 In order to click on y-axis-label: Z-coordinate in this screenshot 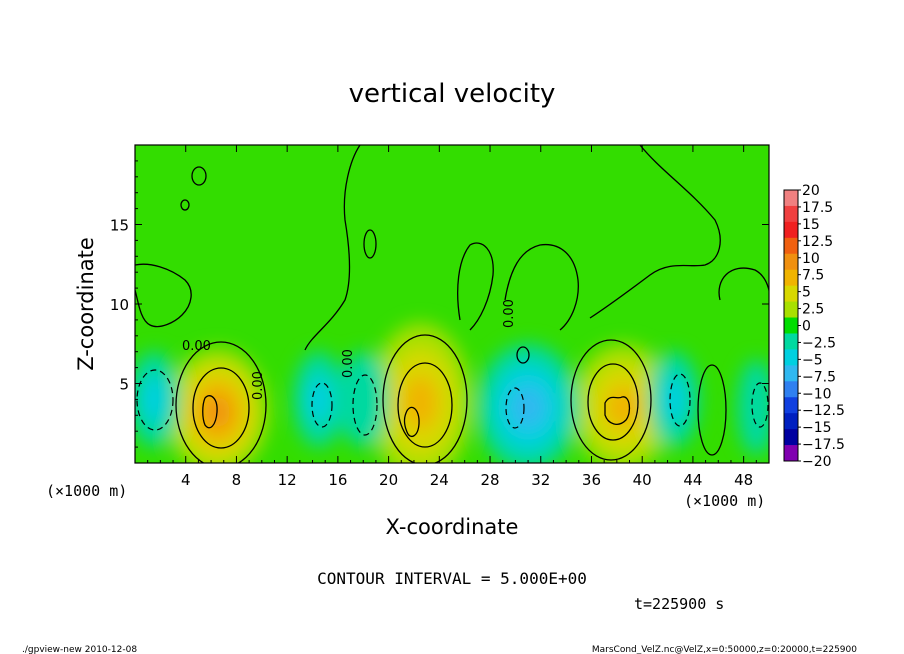, I will do `click(86, 304)`.